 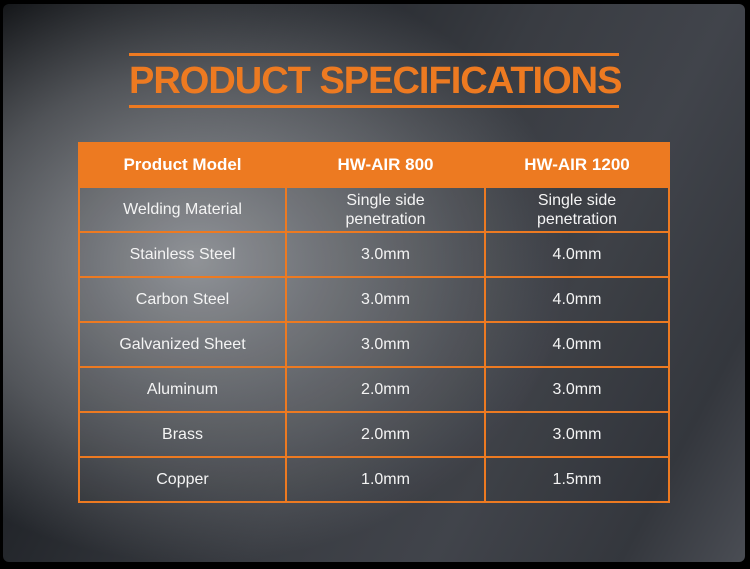 I want to click on table-row: Copper 1.0mm 1.5mm, so click(x=374, y=479).